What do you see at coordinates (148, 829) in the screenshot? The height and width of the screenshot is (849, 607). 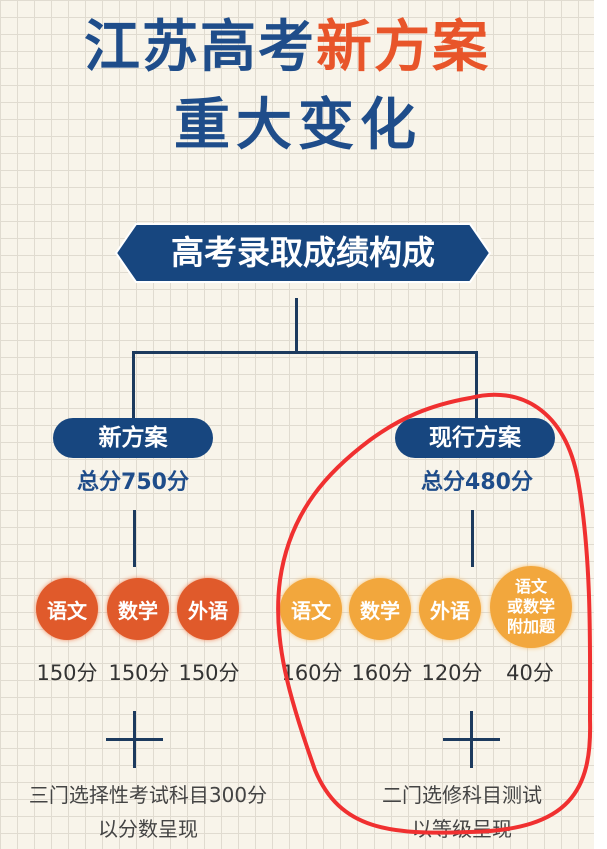 I see `text-line: 以分数呈现` at bounding box center [148, 829].